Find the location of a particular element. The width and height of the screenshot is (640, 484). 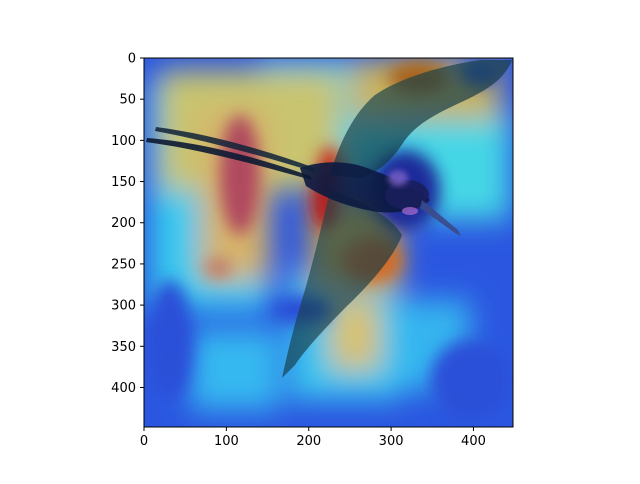

x-tick-label: 300 is located at coordinates (391, 441).